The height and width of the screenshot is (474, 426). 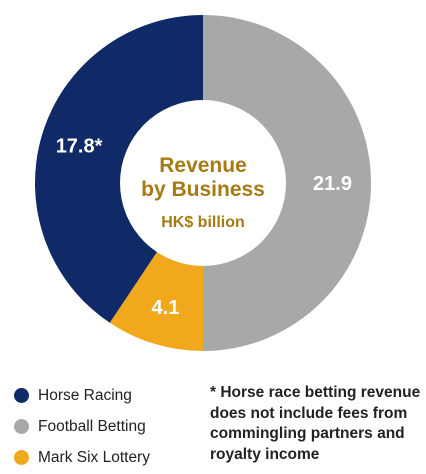 What do you see at coordinates (332, 184) in the screenshot?
I see `slice-label-football-betting: 21.9` at bounding box center [332, 184].